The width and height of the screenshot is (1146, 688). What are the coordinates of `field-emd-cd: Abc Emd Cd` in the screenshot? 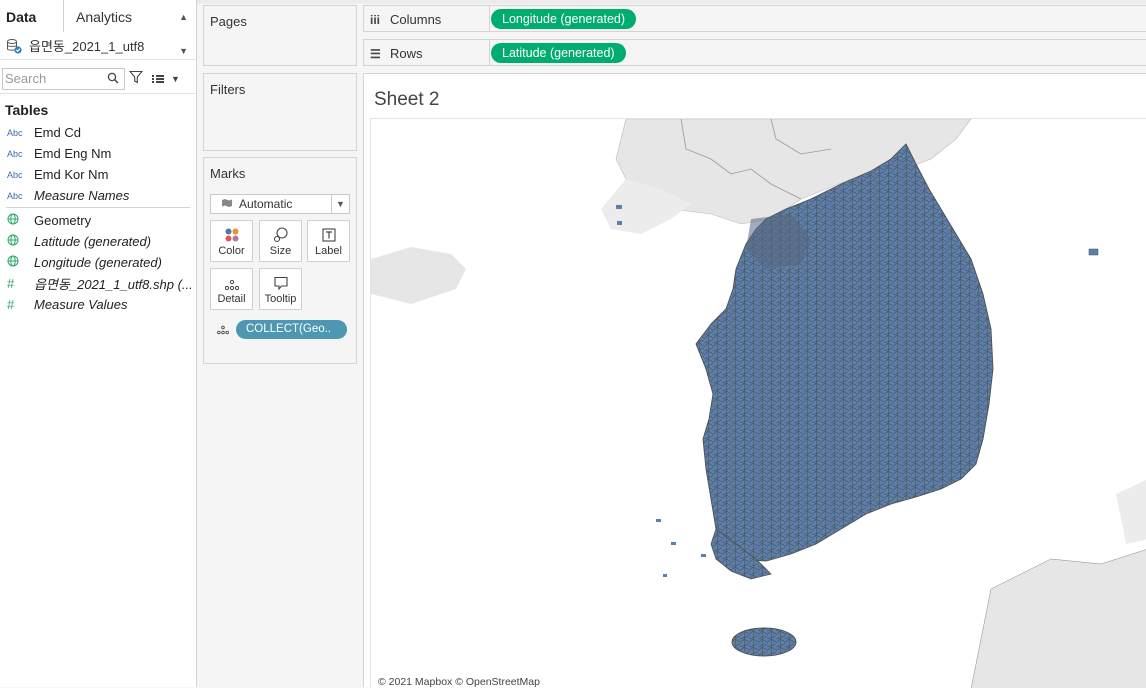 It's located at (98, 132).